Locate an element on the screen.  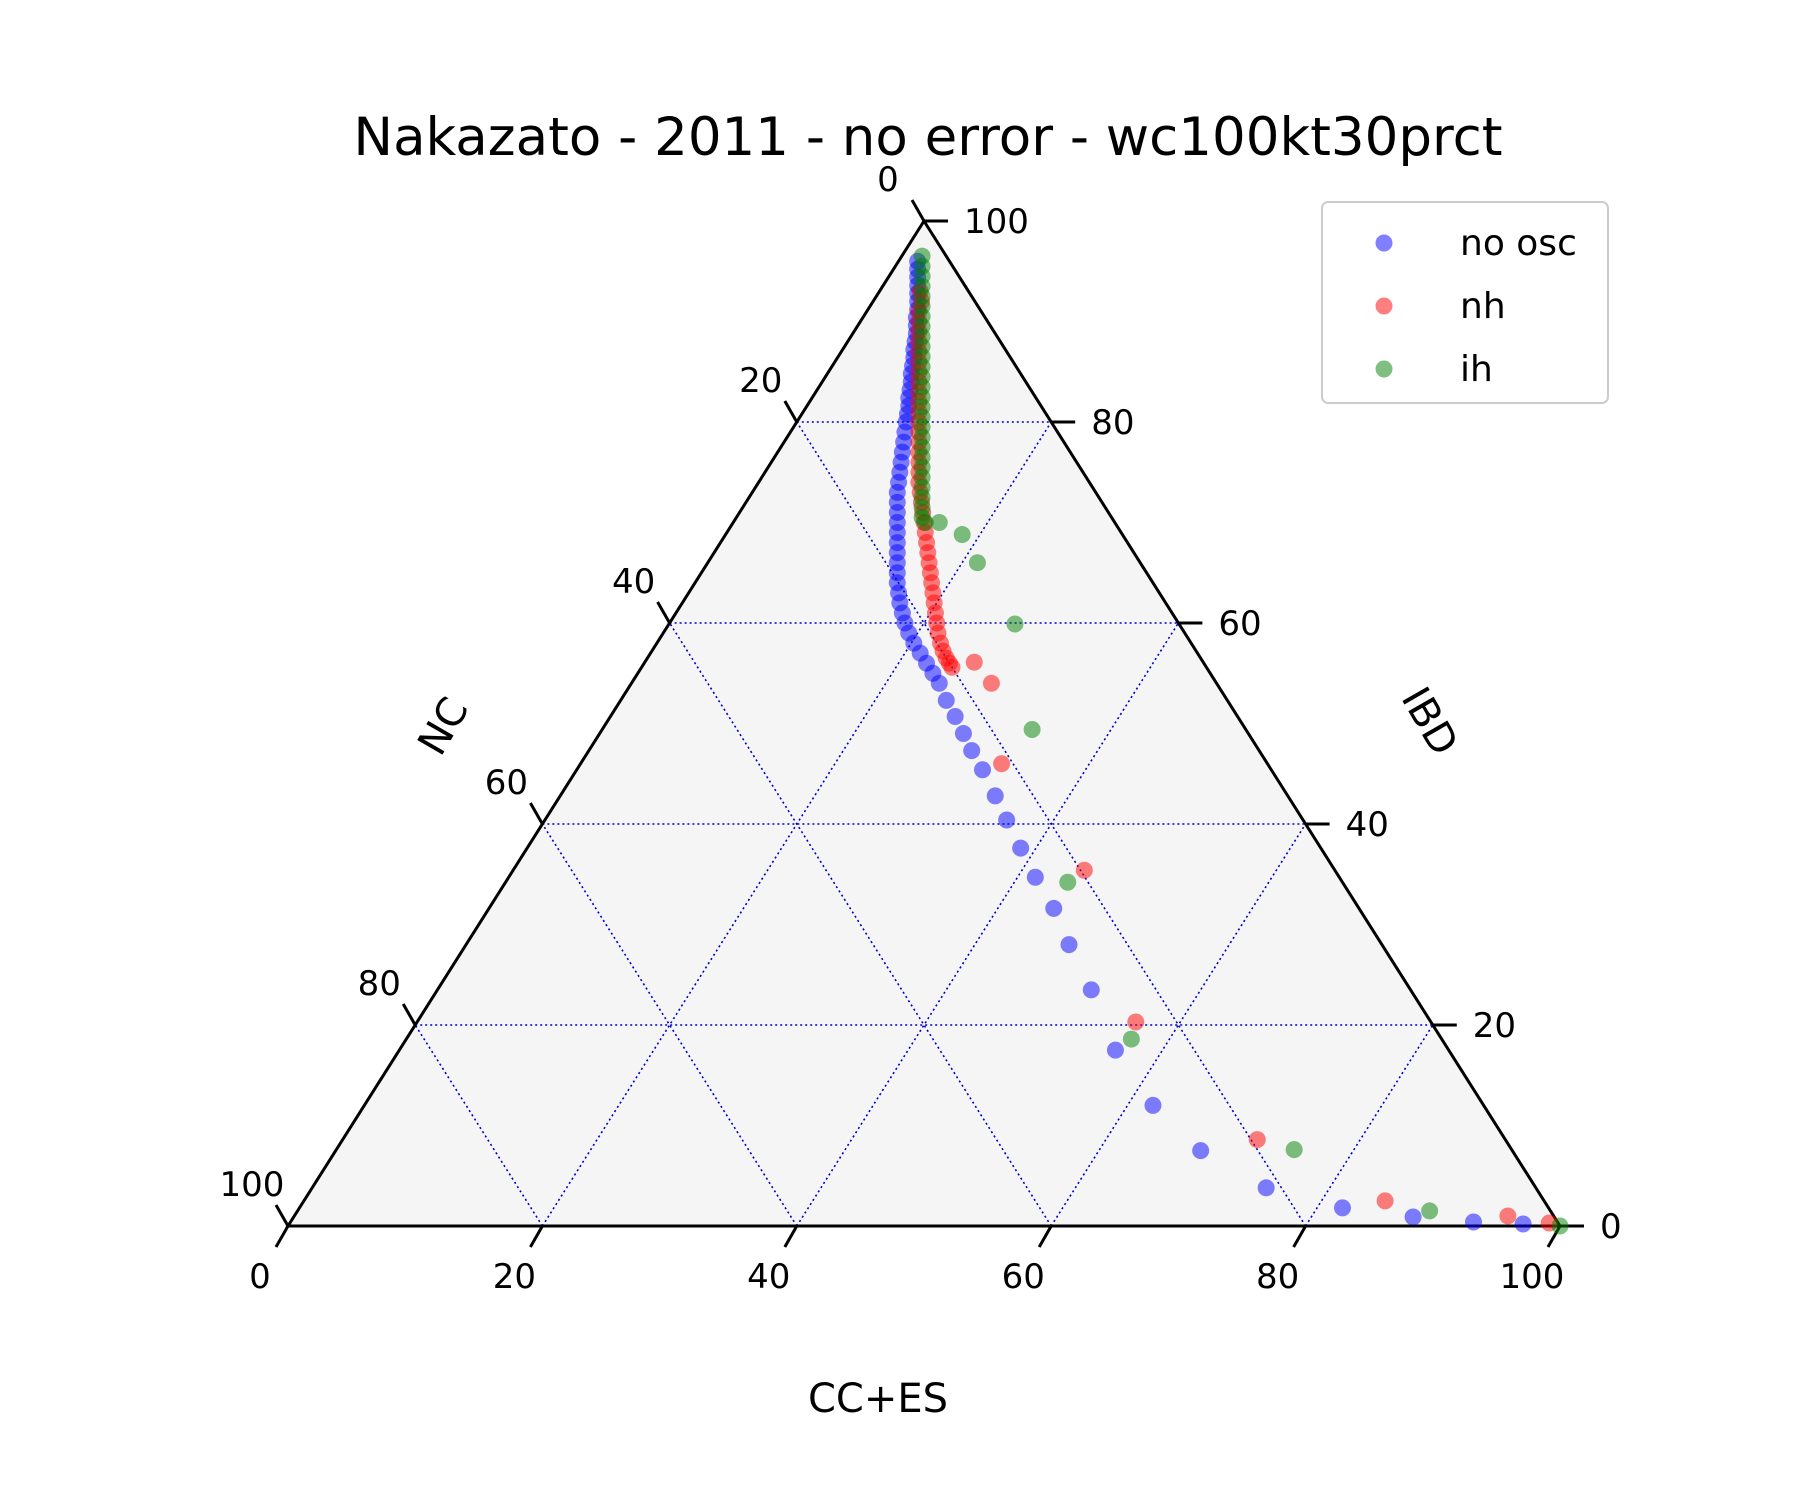
legend-label: nh is located at coordinates (1483, 306).